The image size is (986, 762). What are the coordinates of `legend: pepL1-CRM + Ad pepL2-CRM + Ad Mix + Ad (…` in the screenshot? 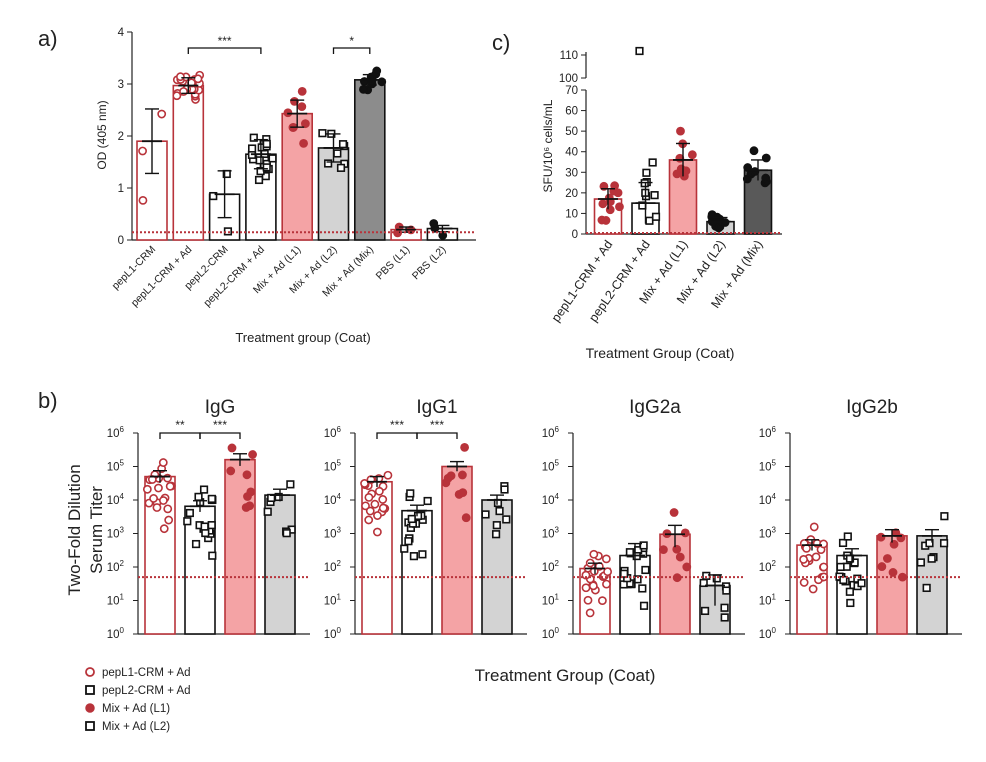 It's located at (138, 700).